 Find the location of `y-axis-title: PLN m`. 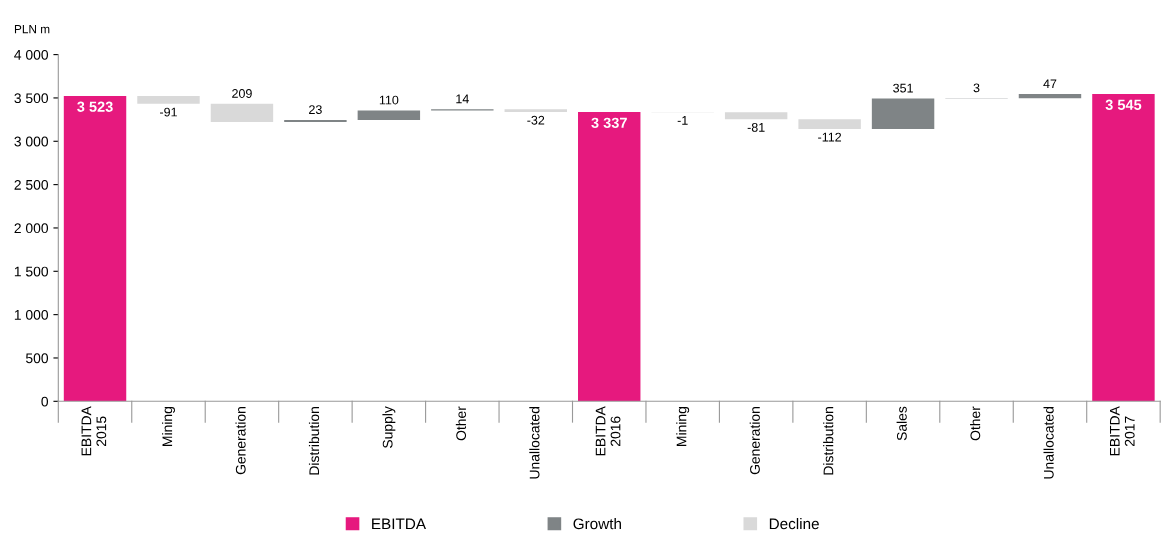

y-axis-title: PLN m is located at coordinates (32, 29).